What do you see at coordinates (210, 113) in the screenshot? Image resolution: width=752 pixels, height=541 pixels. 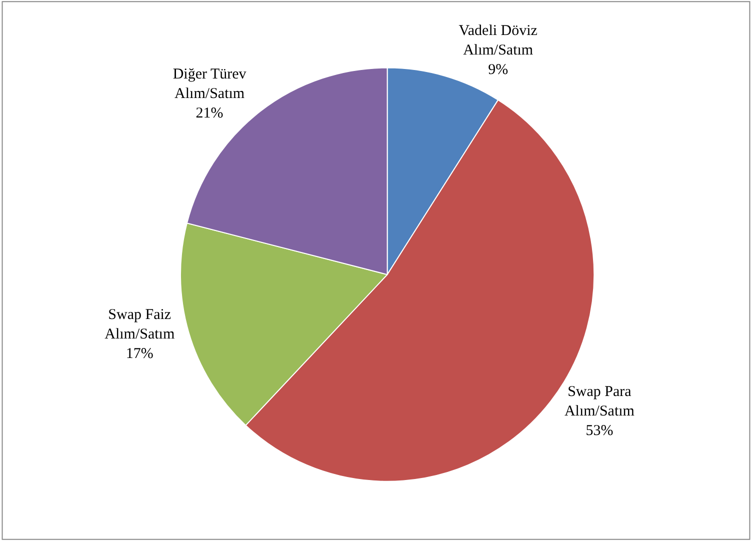 I see `data-label: 21%` at bounding box center [210, 113].